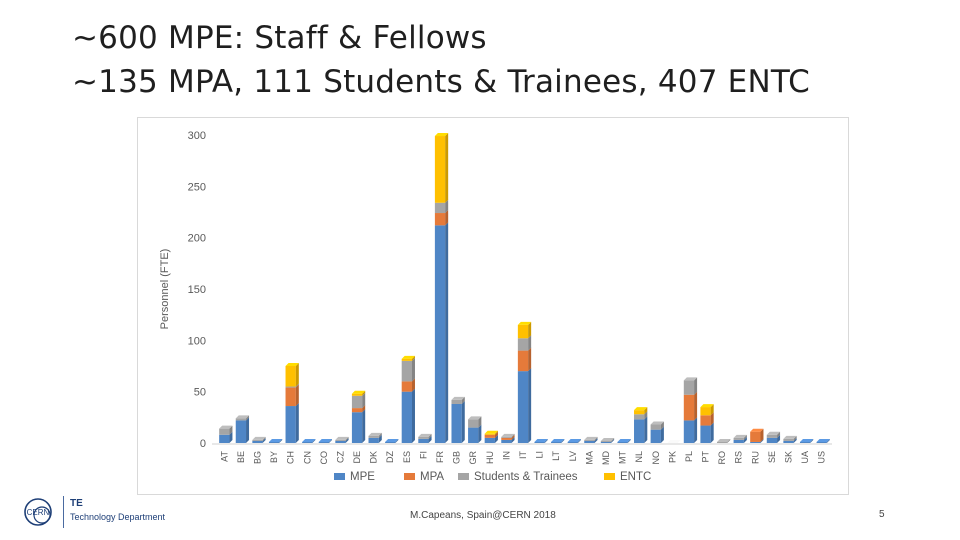  Describe the element at coordinates (490, 457) in the screenshot. I see `x-tick-label-hu: HU` at that location.